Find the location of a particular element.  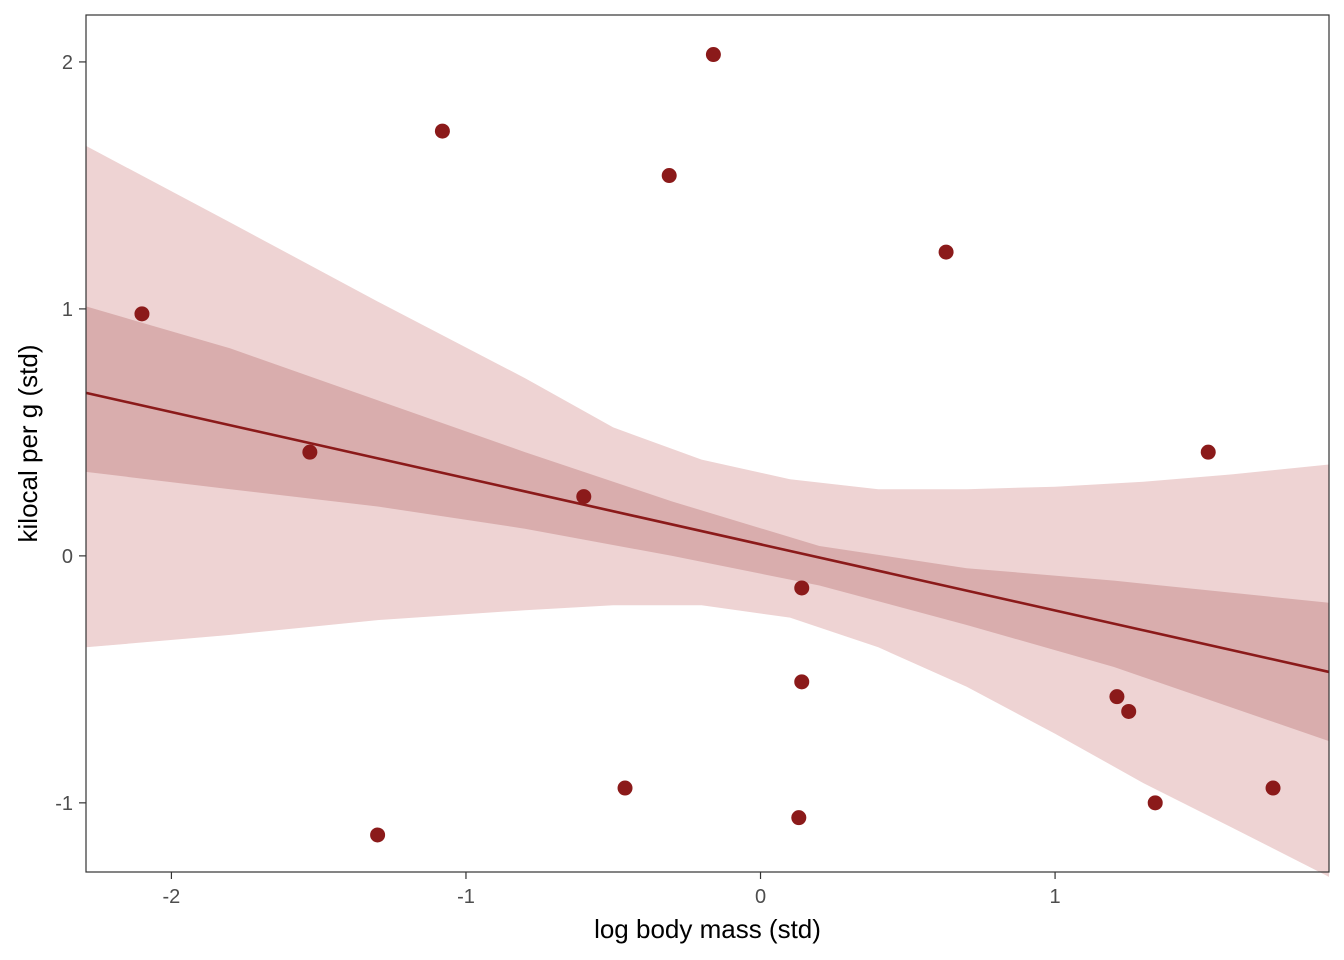

y-tick-label: 2 is located at coordinates (67, 63).